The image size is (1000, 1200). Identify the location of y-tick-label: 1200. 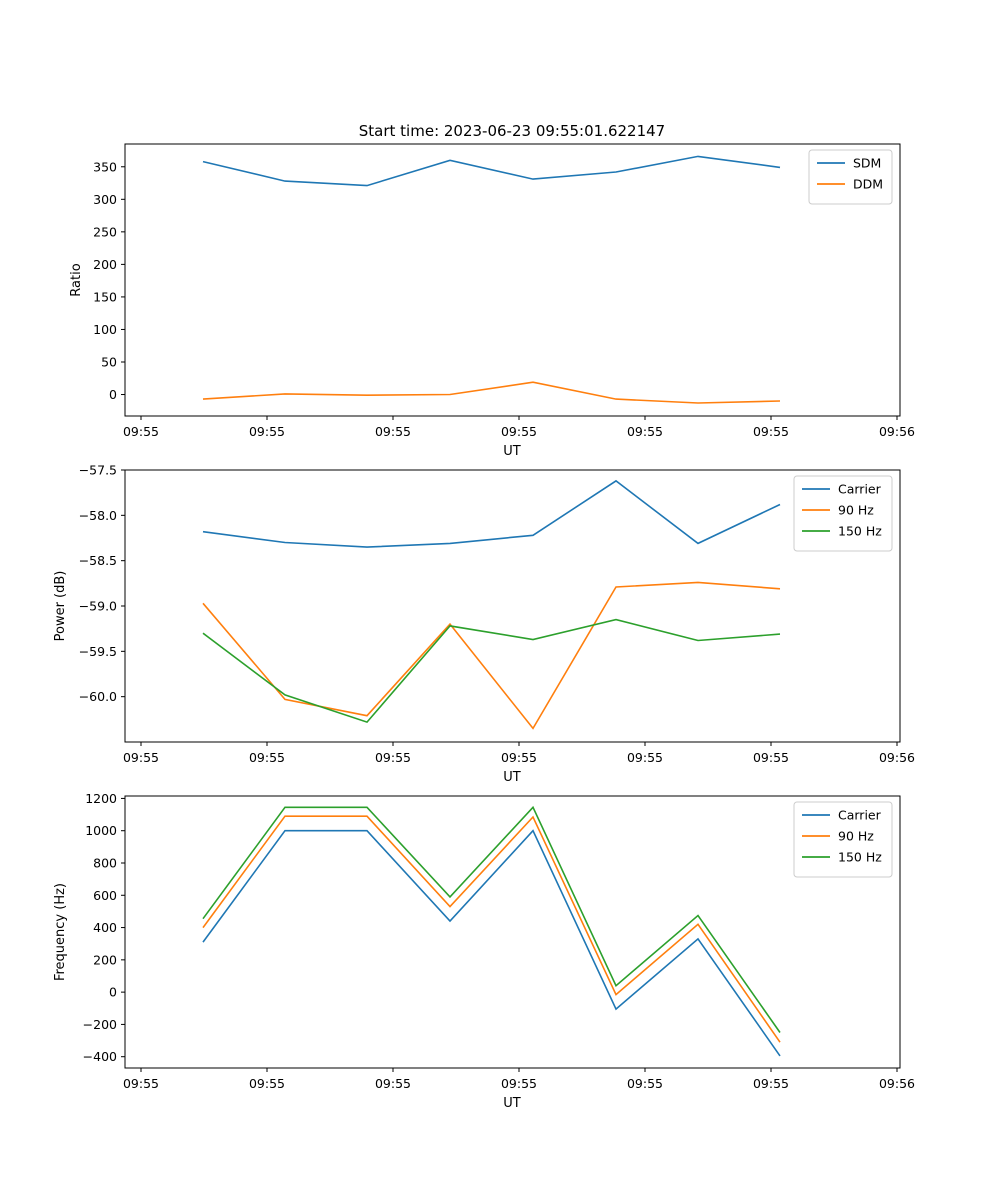
(101, 798).